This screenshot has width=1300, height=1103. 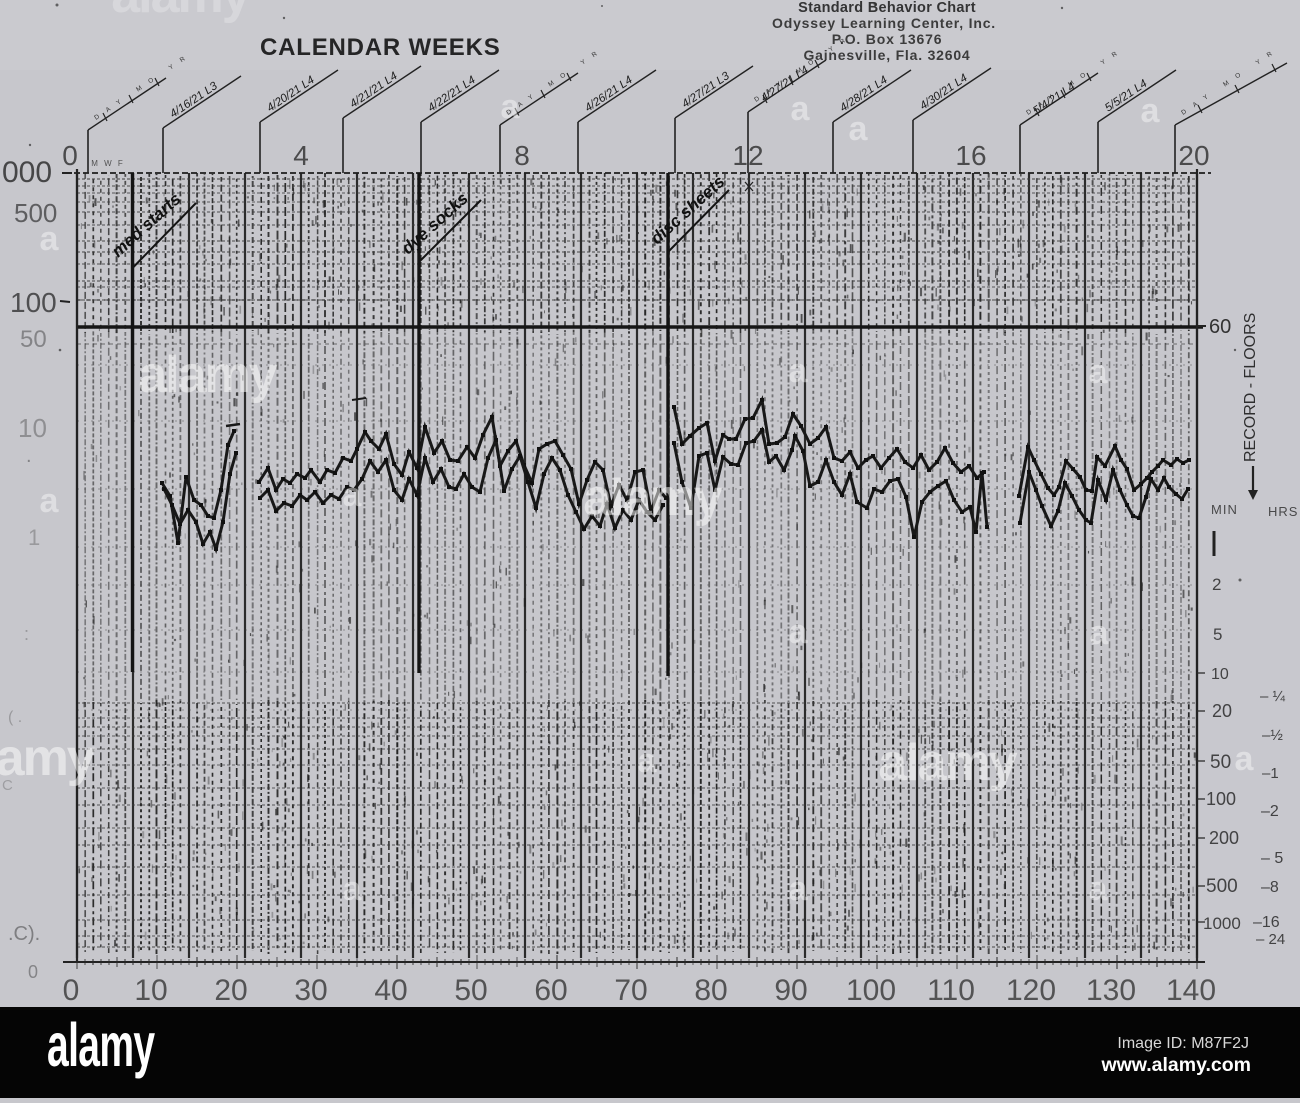 I want to click on svg-text: Image ID: M87F2J, so click(x=1183, y=1043).